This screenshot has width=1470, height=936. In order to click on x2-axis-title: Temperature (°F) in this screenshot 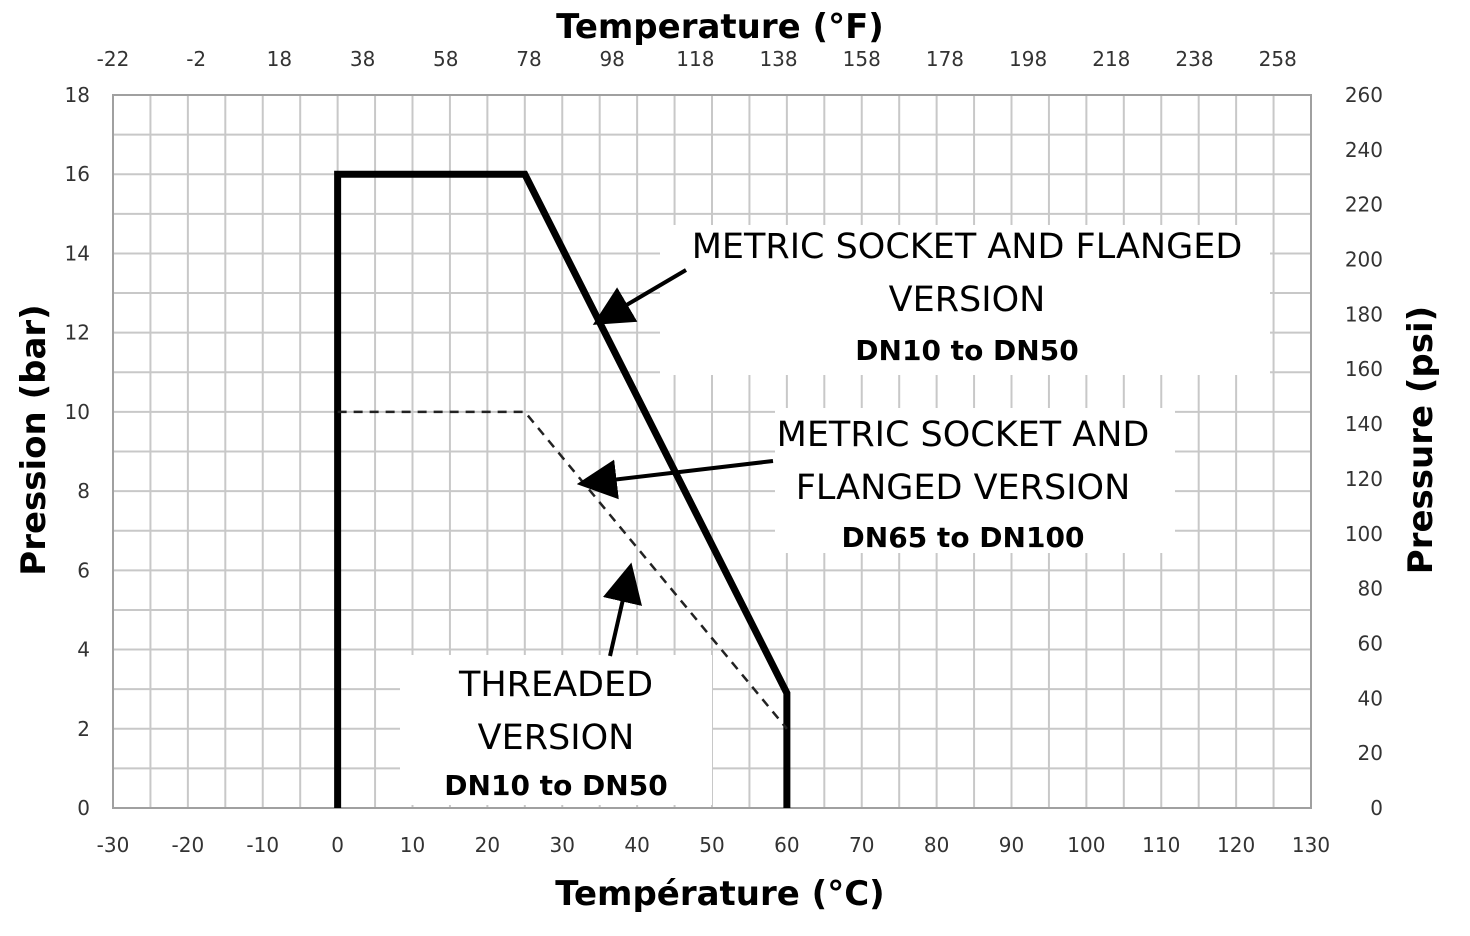, I will do `click(720, 27)`.